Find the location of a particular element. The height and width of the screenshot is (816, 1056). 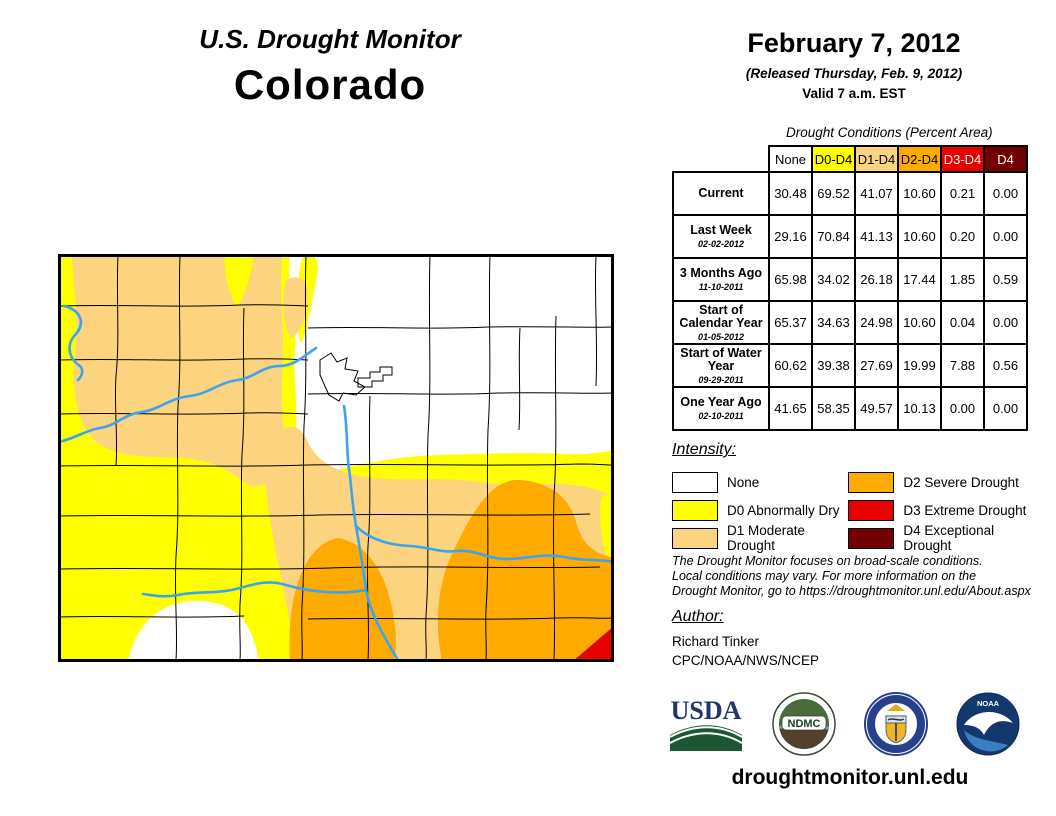

map-d3-region-corner is located at coordinates (593, 644).